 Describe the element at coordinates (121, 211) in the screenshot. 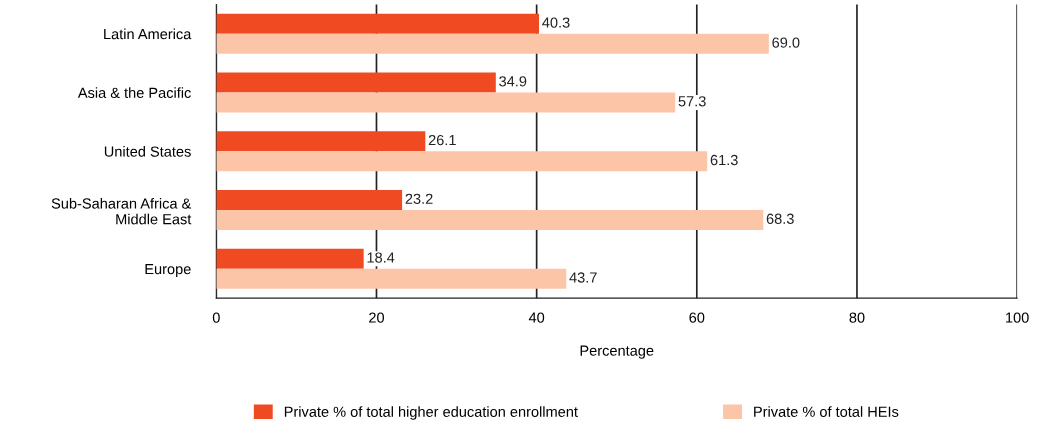

I see `y-tick-label: Sub-Saharan Africa & Middle East` at that location.